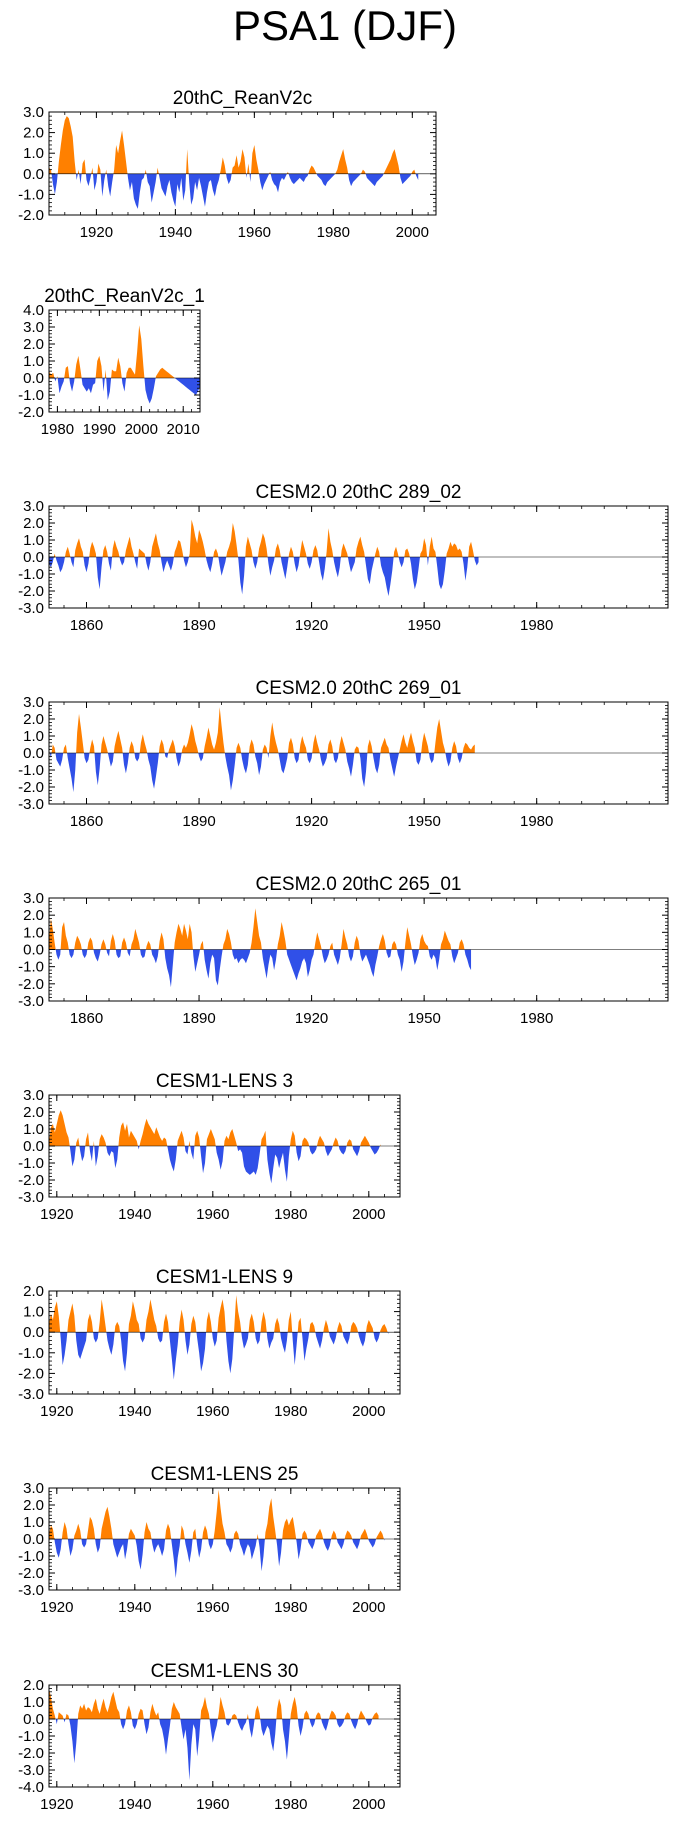 This screenshot has width=690, height=1828. Describe the element at coordinates (124, 296) in the screenshot. I see `panel-title: 20thC_ReanV2c_1` at that location.